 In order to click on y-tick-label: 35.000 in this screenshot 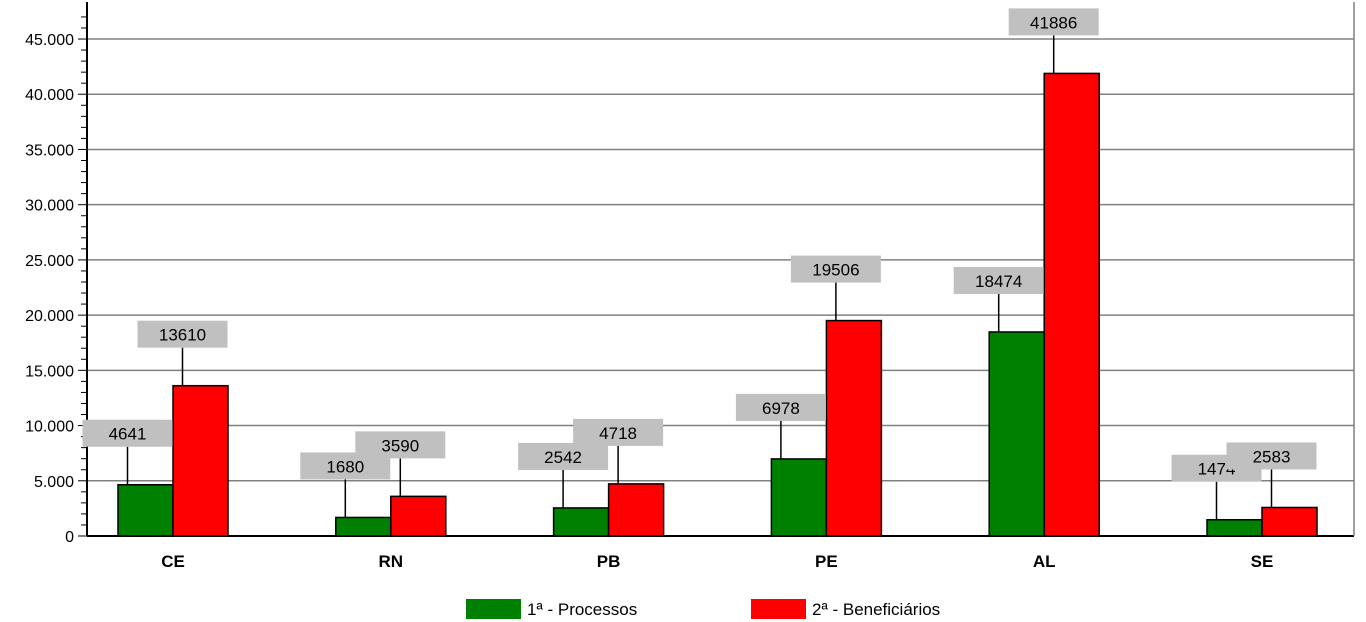, I will do `click(49, 150)`.